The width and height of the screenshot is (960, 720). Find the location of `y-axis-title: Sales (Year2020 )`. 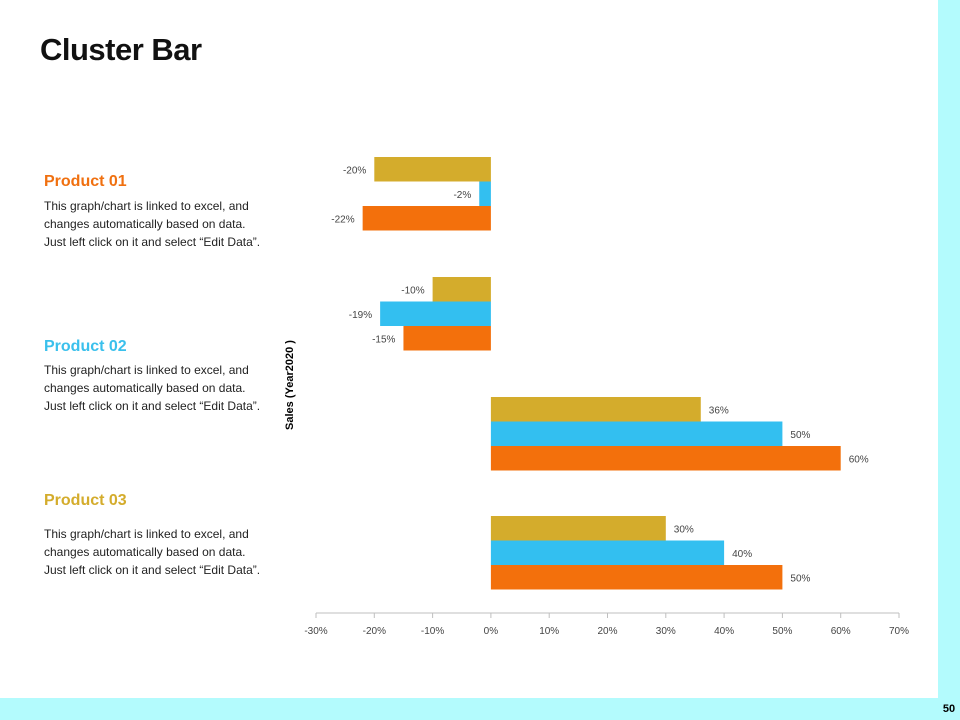

y-axis-title: Sales (Year2020 ) is located at coordinates (290, 385).